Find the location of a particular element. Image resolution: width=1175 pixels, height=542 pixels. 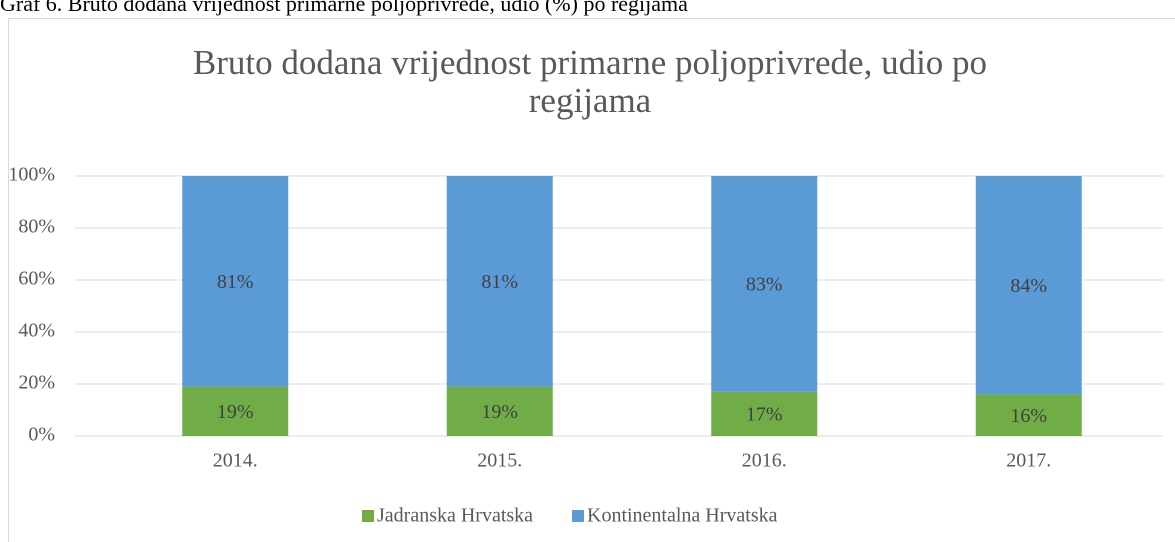

y-tick-label: 40% is located at coordinates (36, 331).